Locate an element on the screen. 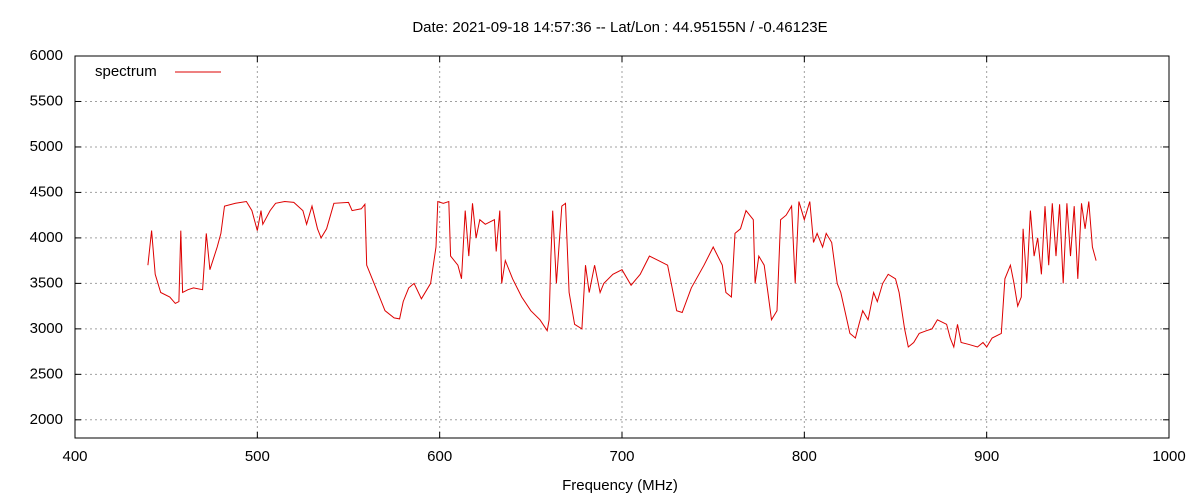 Image resolution: width=1200 pixels, height=500 pixels. y-tick-label: 6000 is located at coordinates (46, 55).